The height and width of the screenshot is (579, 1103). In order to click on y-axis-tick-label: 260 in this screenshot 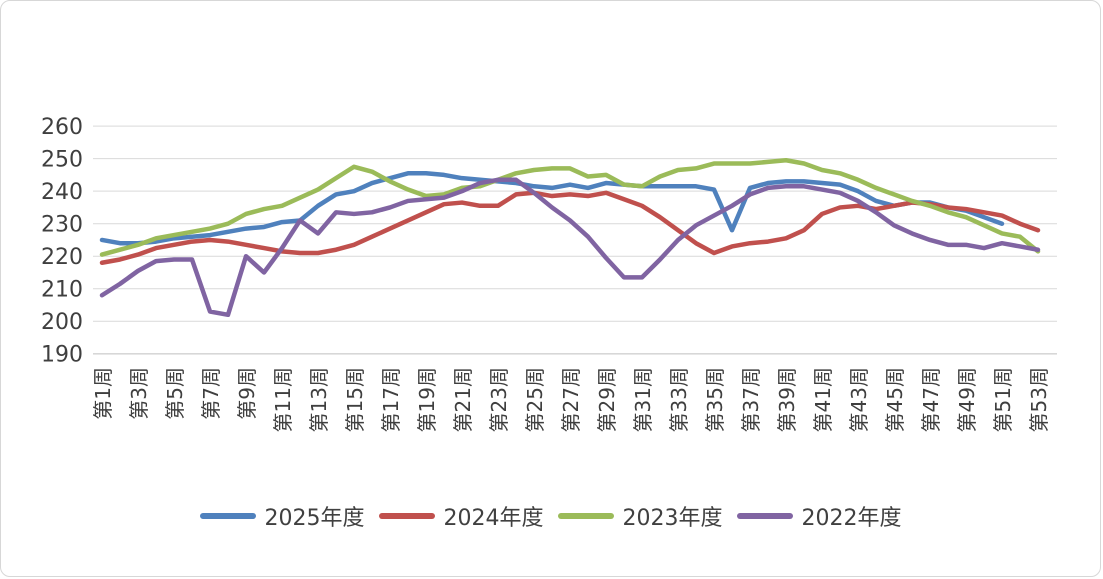, I will do `click(62, 127)`.